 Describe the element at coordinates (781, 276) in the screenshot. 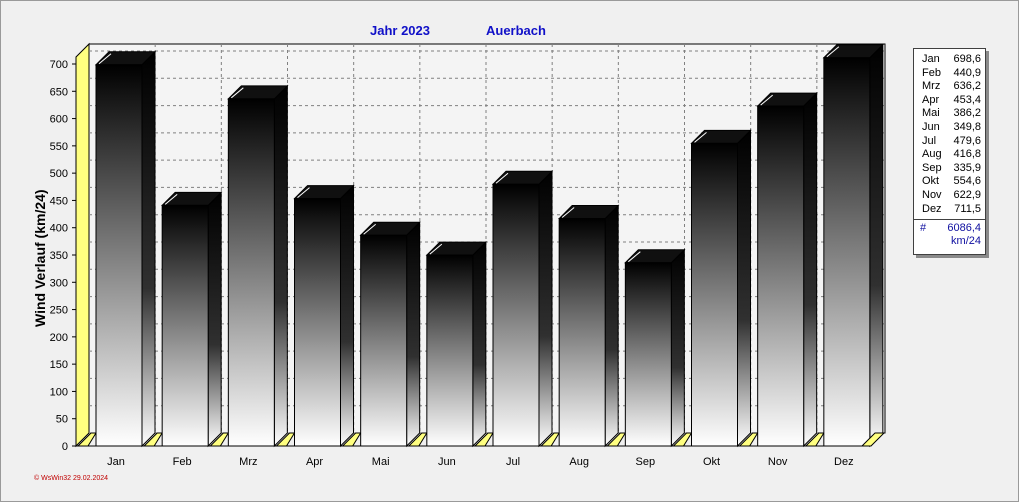

I see `bar-nov` at that location.